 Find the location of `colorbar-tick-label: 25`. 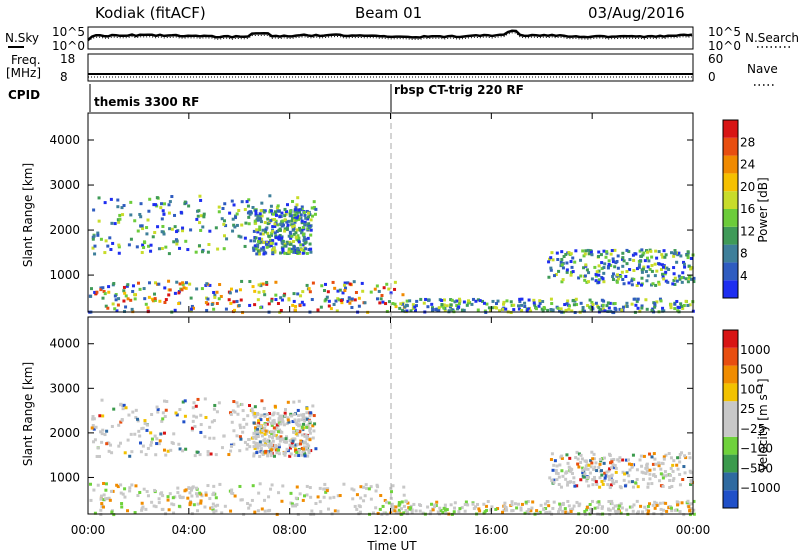

colorbar-tick-label: 25 is located at coordinates (747, 409).